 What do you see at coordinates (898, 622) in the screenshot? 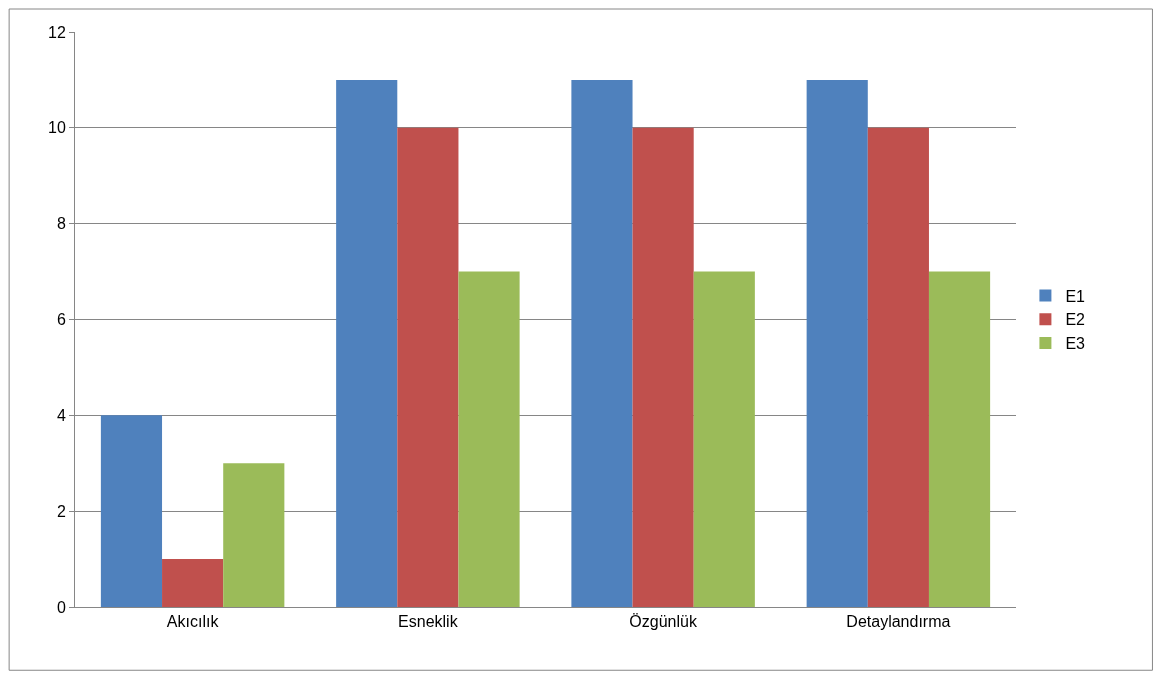
I see `x-tick-label: Detaylandırma` at bounding box center [898, 622].